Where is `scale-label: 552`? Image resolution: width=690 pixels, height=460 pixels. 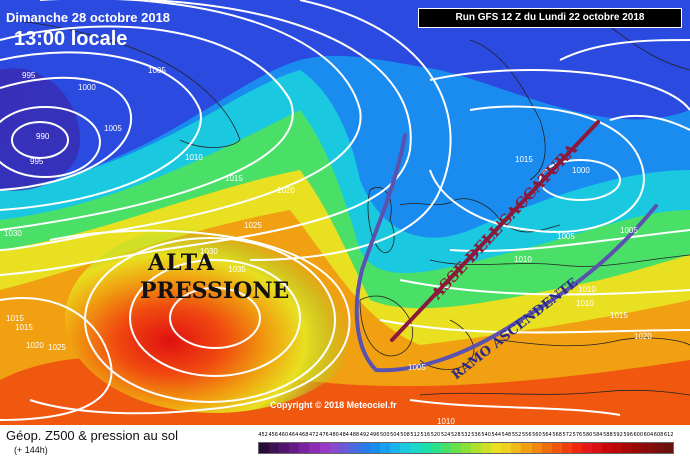 scale-label: 552 is located at coordinates (516, 435).